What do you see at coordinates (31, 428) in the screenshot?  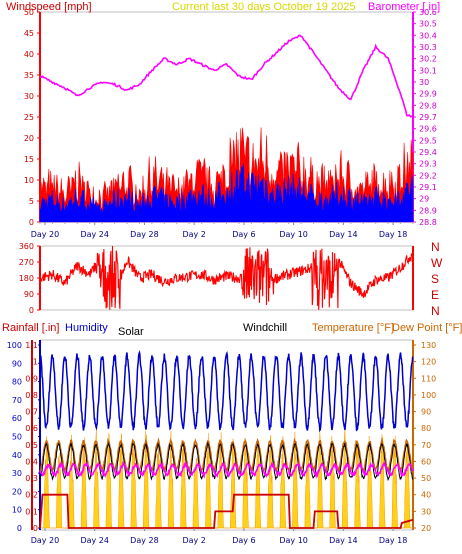 I see `rainfall-tick-label: 0.6` at bounding box center [31, 428].